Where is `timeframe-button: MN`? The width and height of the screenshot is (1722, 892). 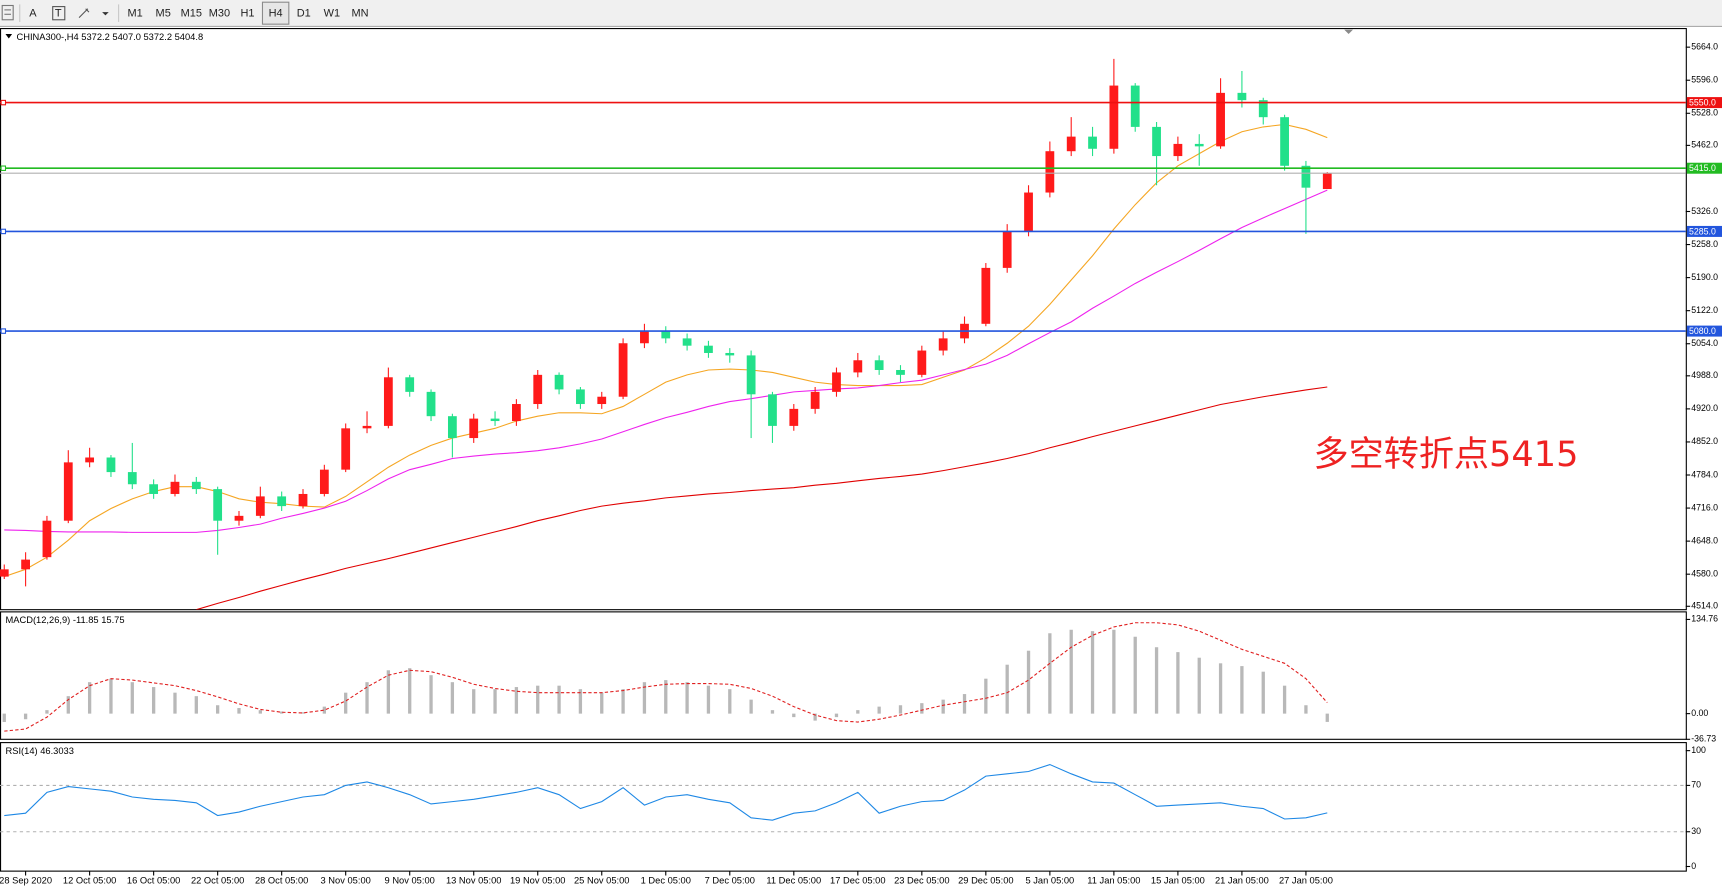
timeframe-button: MN is located at coordinates (359, 14).